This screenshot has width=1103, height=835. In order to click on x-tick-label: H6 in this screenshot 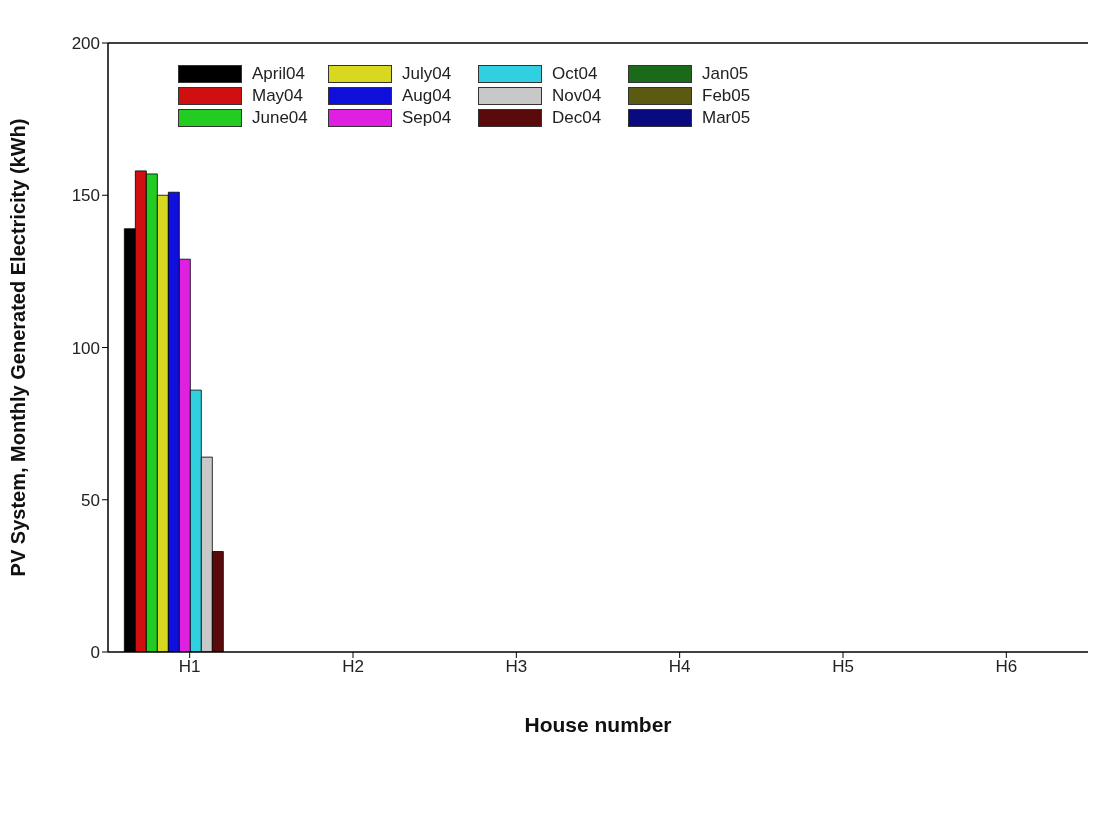, I will do `click(1006, 667)`.